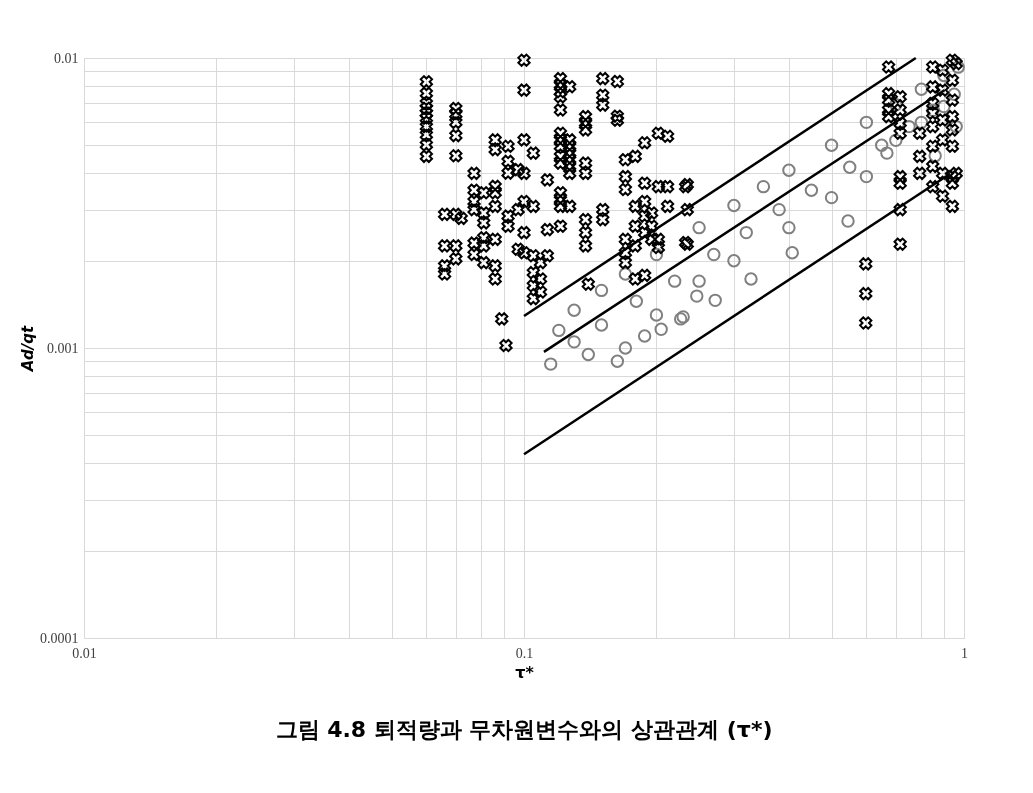 The height and width of the screenshot is (793, 1033). Describe the element at coordinates (28, 349) in the screenshot. I see `y-axis-title: Ad/qt` at that location.